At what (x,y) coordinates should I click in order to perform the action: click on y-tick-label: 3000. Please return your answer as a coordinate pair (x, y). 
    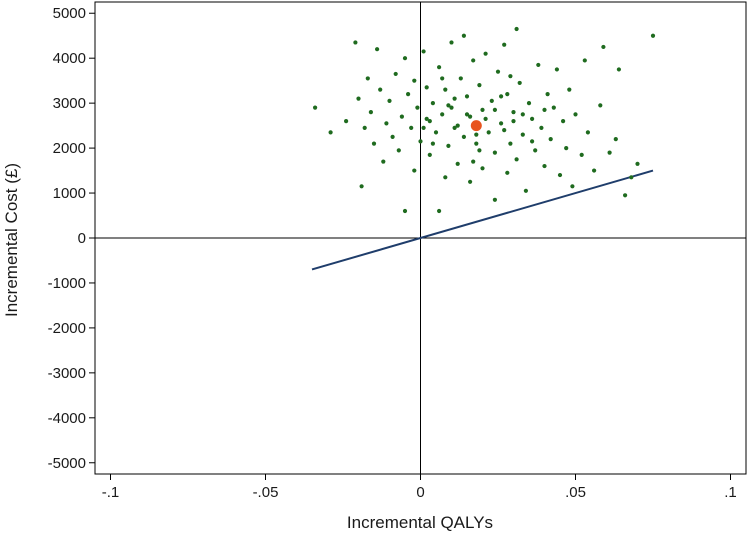
    Looking at the image, I should click on (69, 103).